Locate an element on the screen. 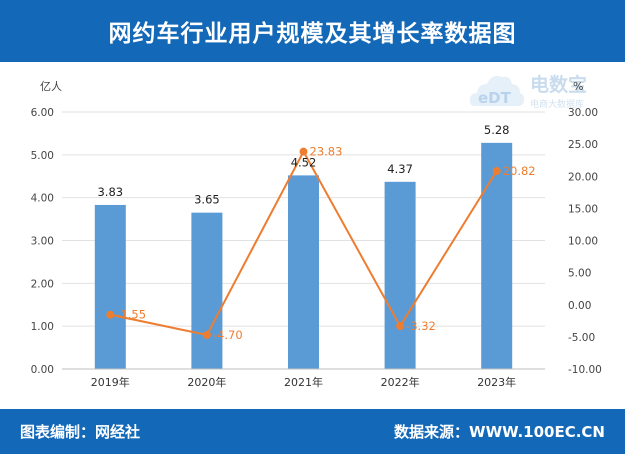 The image size is (625, 454). watermark-tagline: 电商大数据库 is located at coordinates (557, 104).